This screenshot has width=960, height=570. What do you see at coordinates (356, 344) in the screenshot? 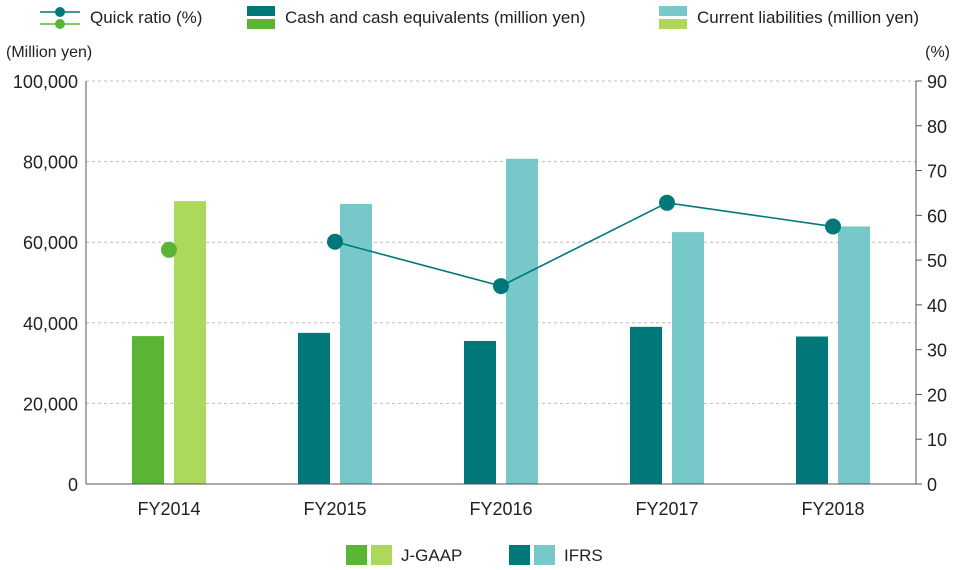
I see `bar-liabilities-fy2015` at bounding box center [356, 344].